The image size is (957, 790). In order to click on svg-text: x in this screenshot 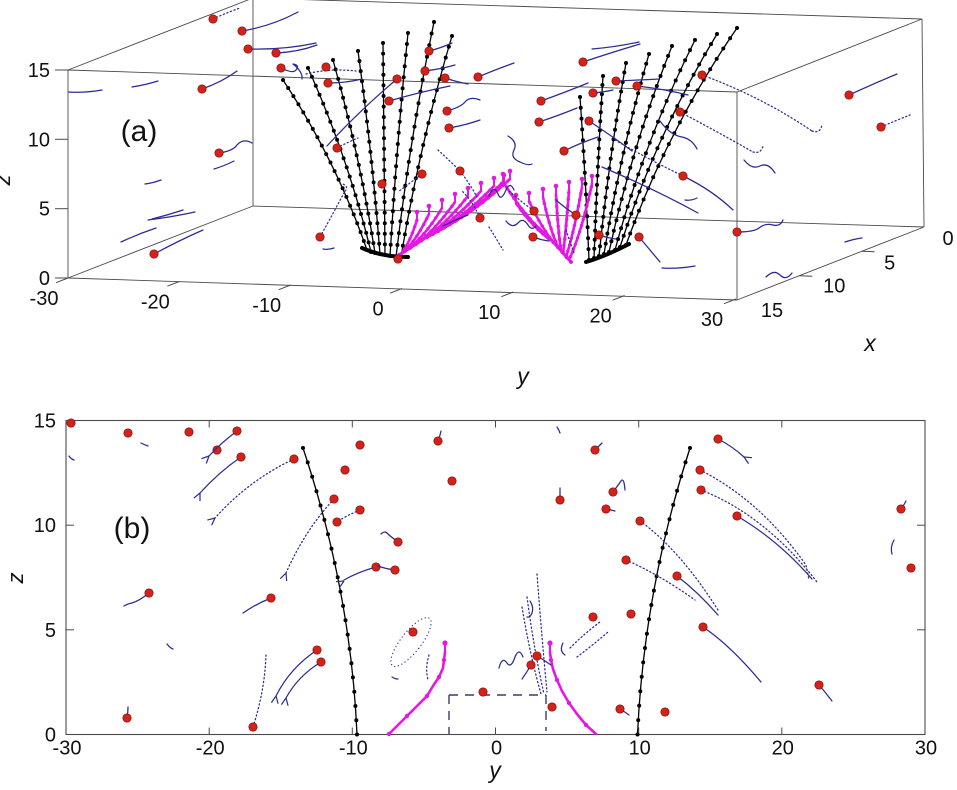, I will do `click(870, 343)`.